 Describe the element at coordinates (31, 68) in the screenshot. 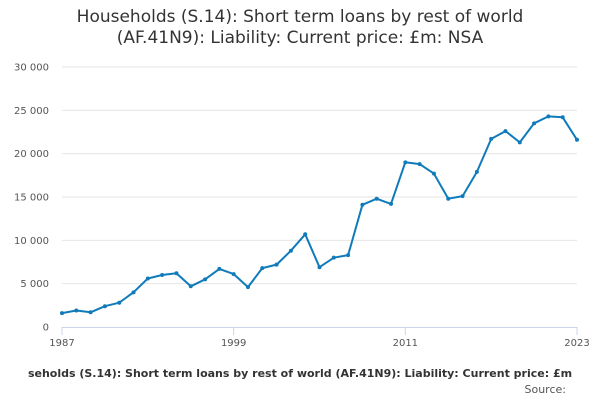

I see `y-tick-label: 30 000` at that location.